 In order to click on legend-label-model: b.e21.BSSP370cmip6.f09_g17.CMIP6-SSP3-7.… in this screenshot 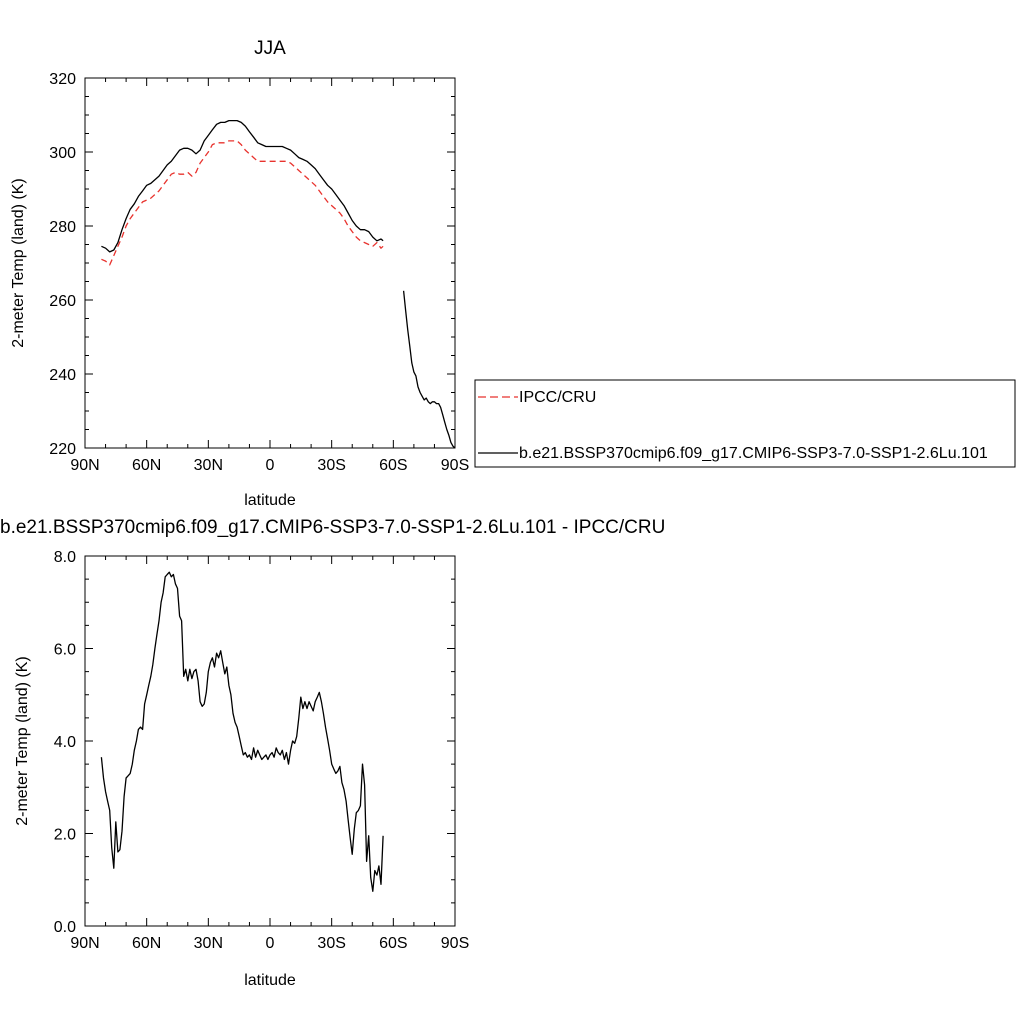, I will do `click(753, 453)`.